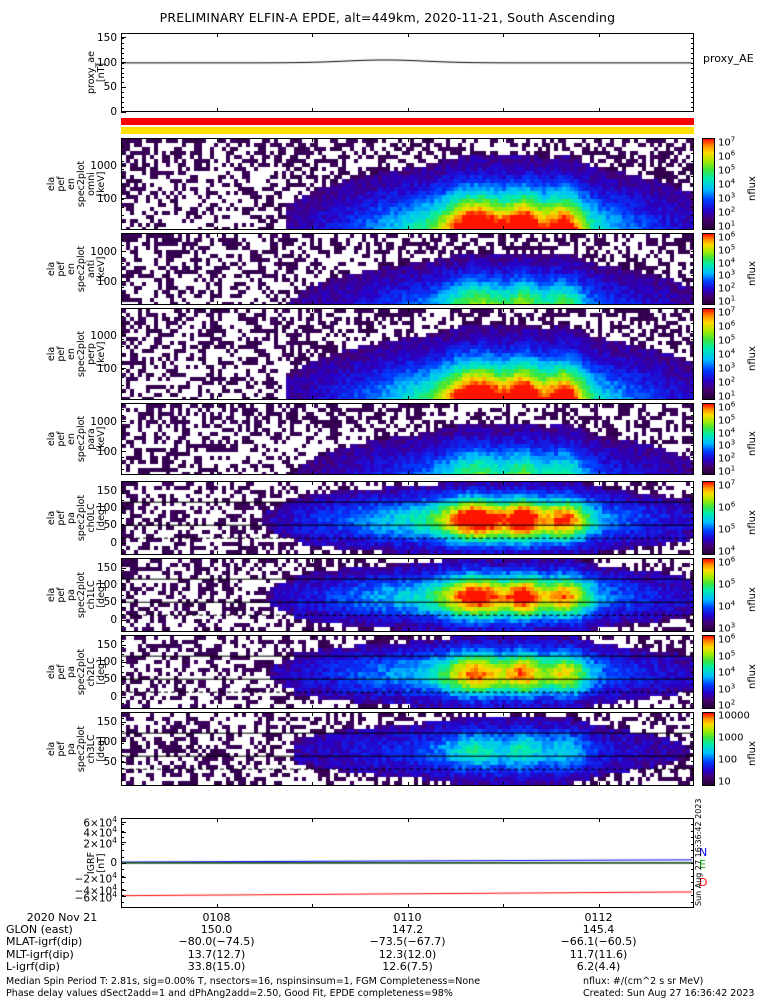 This screenshot has width=775, height=1000. What do you see at coordinates (407, 184) in the screenshot?
I see `energy-spectrogram-panel` at bounding box center [407, 184].